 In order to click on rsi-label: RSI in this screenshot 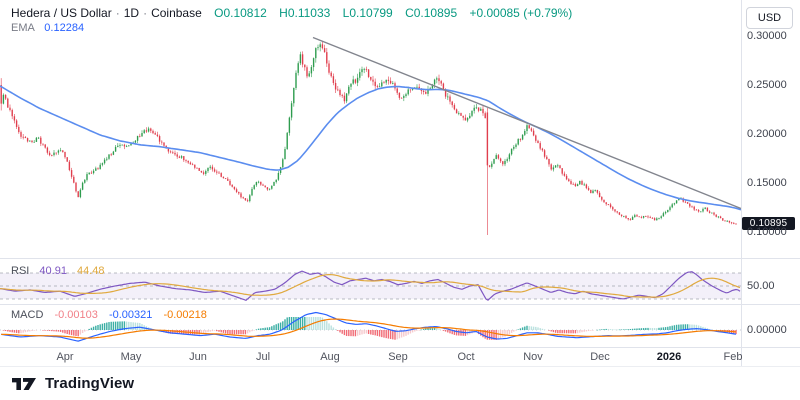, I will do `click(20, 271)`.